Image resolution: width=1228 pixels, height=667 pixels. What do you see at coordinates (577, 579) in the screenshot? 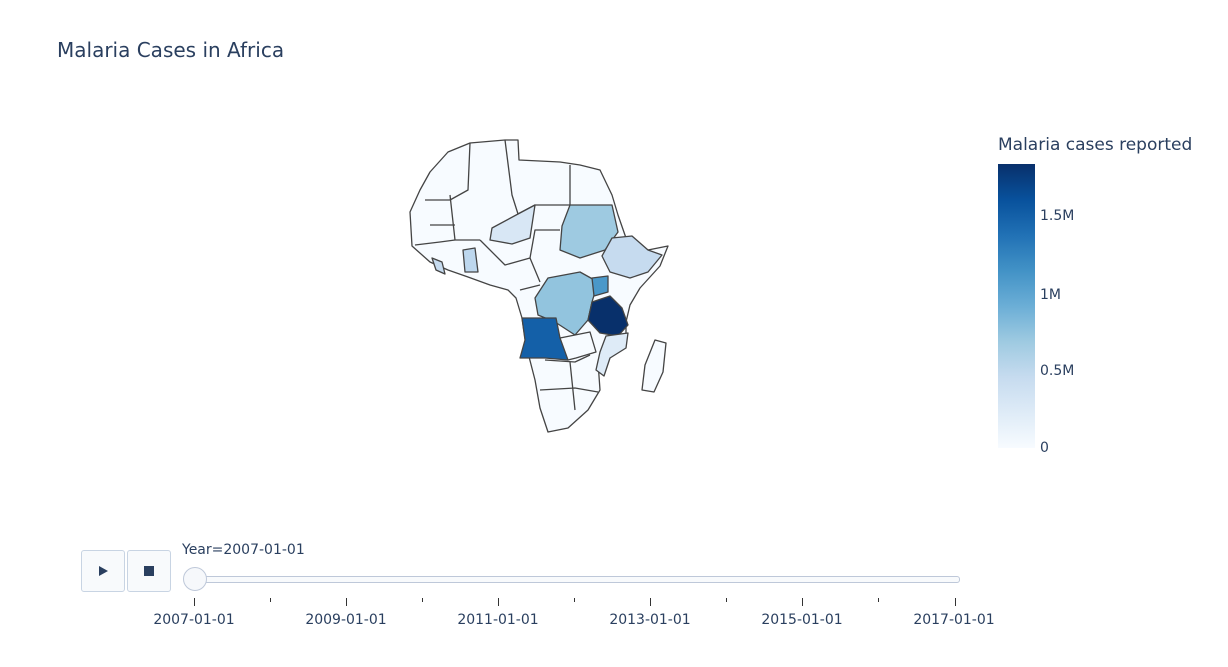
I see `slider-track` at bounding box center [577, 579].